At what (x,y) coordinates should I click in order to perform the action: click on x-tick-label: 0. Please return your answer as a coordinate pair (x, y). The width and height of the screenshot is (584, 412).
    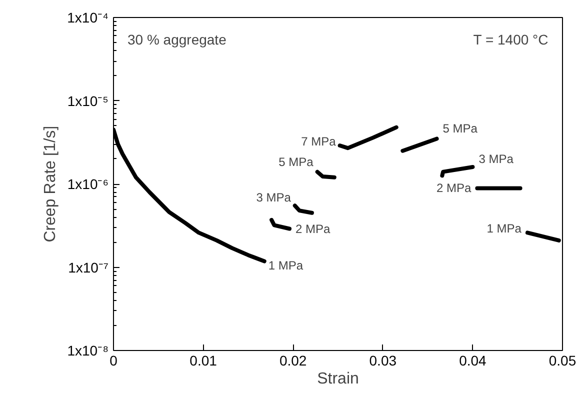
    Looking at the image, I should click on (114, 360).